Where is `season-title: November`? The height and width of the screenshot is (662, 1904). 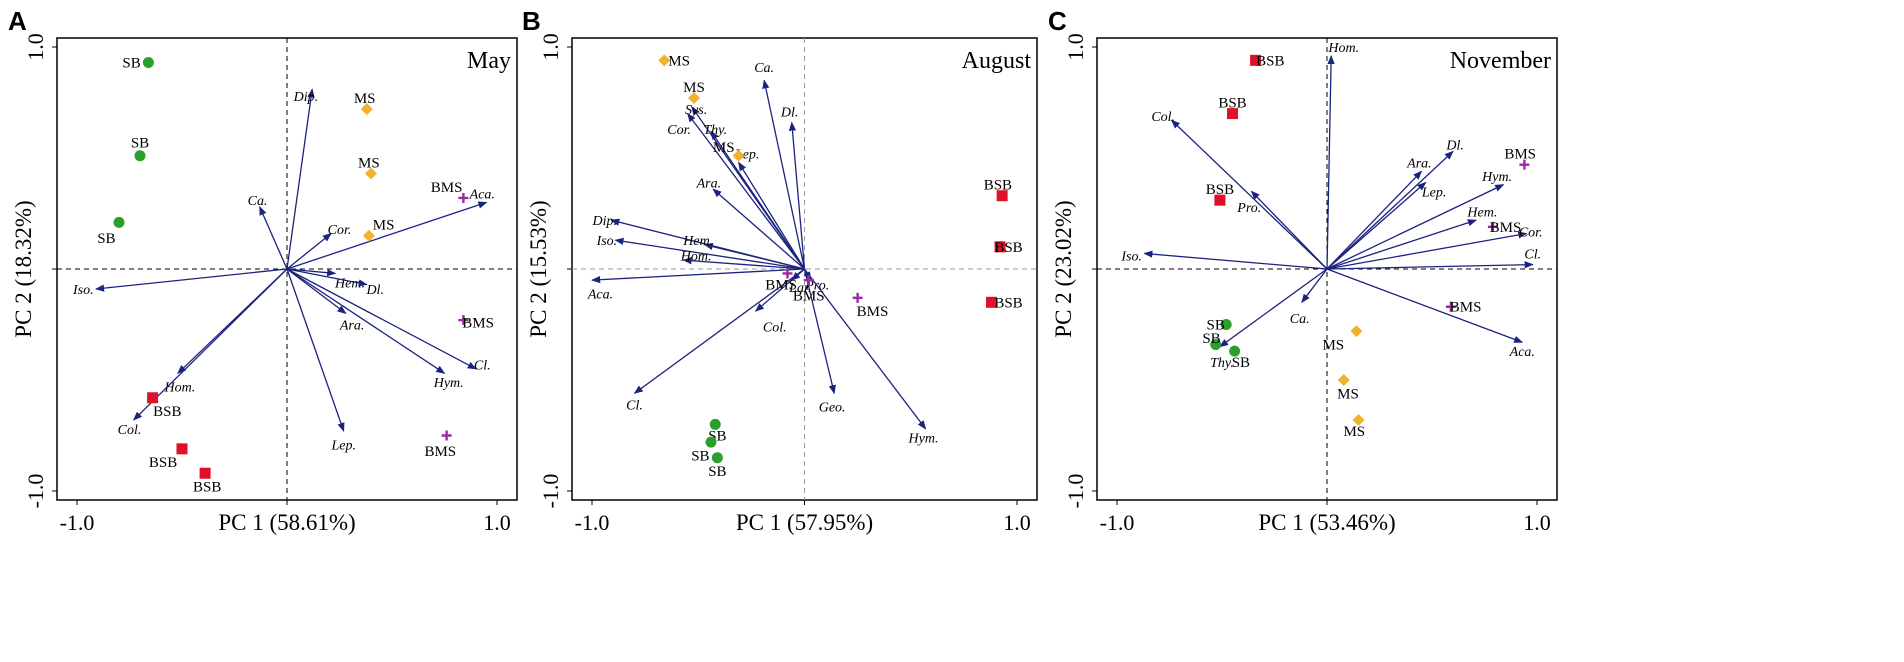 season-title: November is located at coordinates (1500, 61).